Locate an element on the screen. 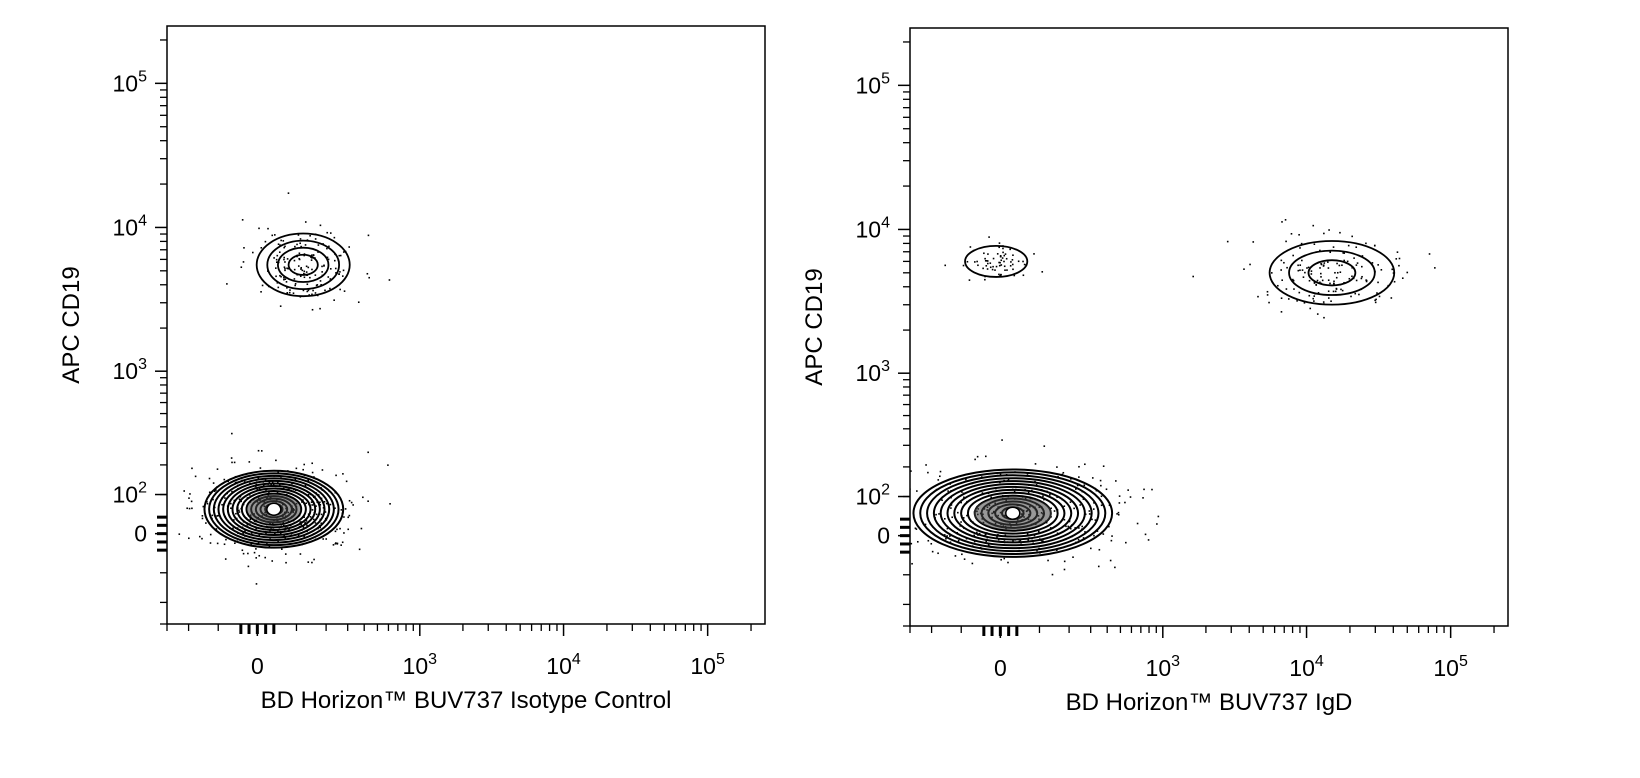 The height and width of the screenshot is (778, 1640). y-tick-label: 10⁵ is located at coordinates (130, 82).